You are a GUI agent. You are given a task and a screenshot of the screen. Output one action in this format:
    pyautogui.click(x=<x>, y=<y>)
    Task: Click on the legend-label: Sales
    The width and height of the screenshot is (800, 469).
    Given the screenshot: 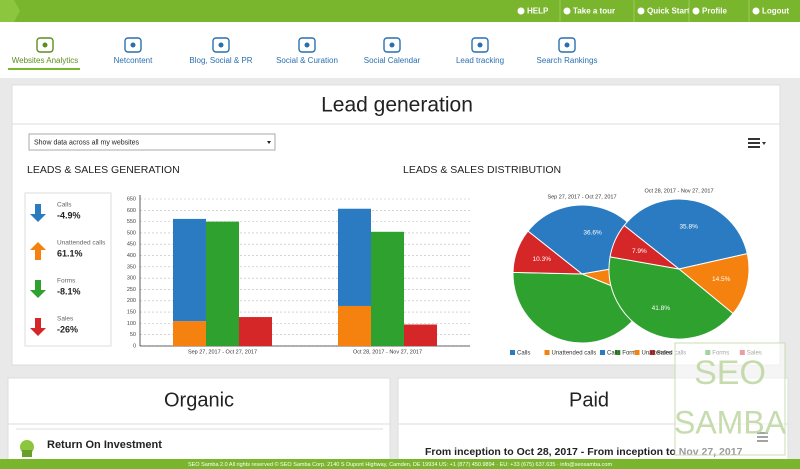 What is the action you would take?
    pyautogui.click(x=664, y=354)
    